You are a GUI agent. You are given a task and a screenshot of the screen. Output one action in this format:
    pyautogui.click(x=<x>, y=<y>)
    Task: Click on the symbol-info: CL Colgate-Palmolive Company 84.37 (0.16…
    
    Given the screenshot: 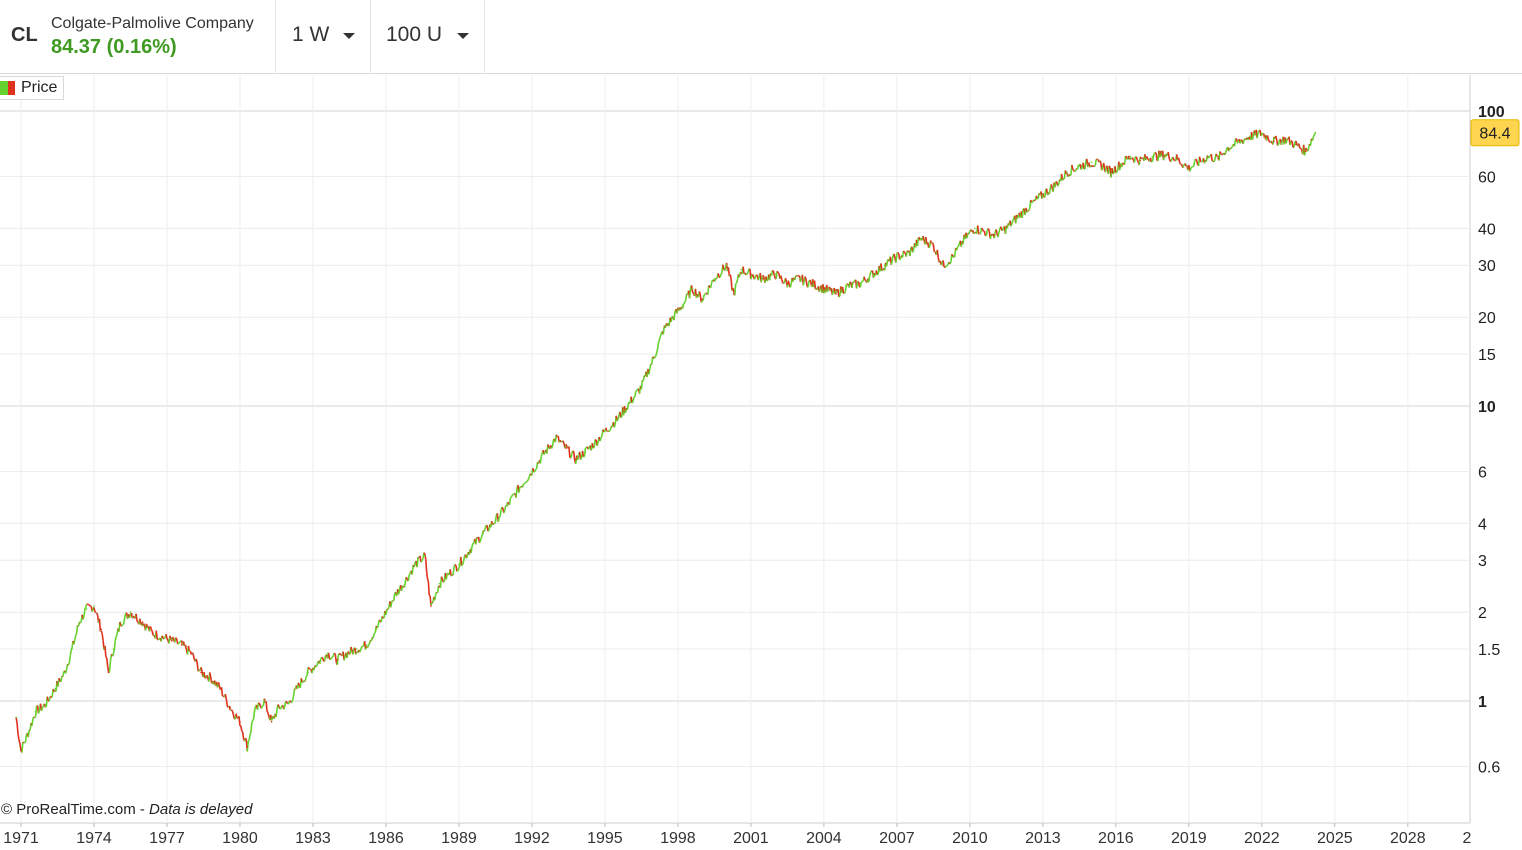 What is the action you would take?
    pyautogui.click(x=138, y=37)
    